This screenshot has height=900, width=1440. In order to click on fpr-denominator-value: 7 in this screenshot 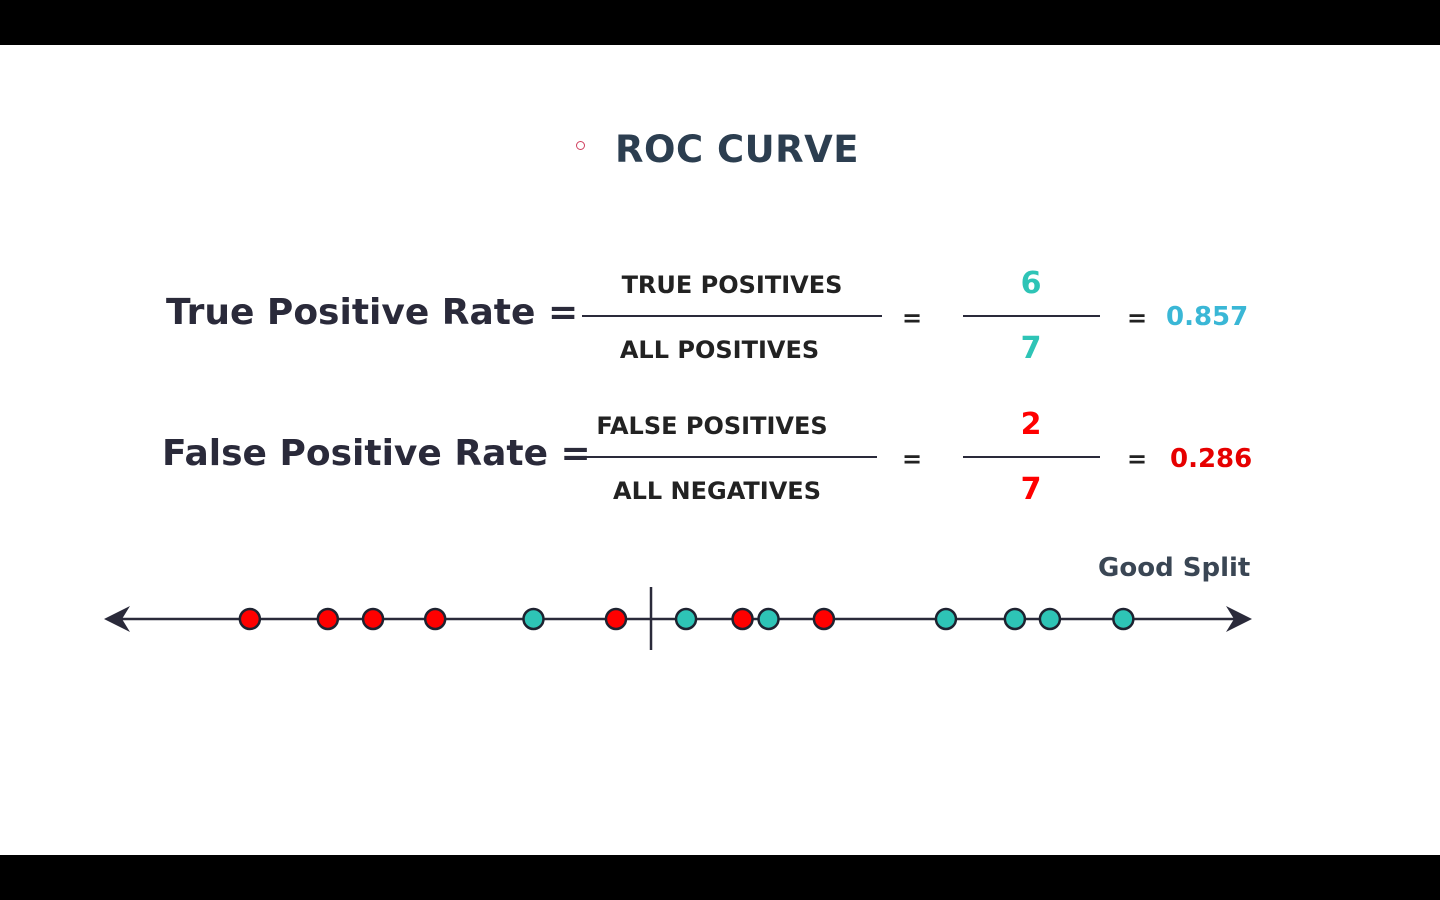, I will do `click(1031, 489)`.